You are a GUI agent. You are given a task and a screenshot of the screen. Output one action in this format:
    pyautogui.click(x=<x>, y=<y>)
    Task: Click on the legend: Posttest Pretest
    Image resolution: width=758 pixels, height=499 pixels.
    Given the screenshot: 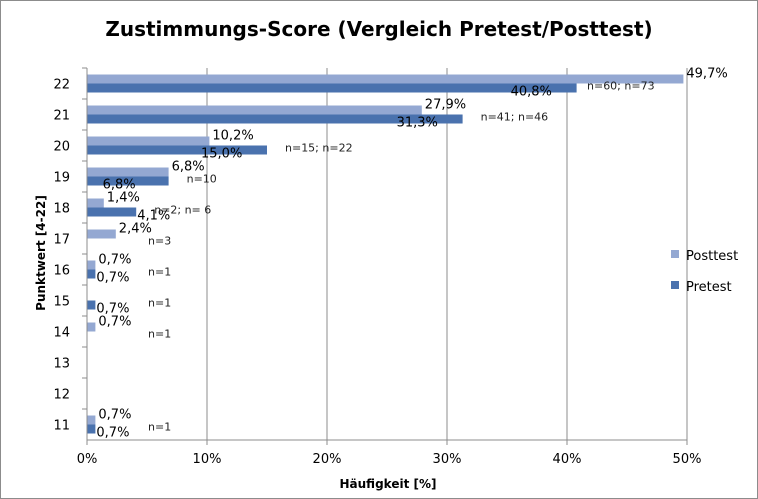 What is the action you would take?
    pyautogui.click(x=704, y=272)
    